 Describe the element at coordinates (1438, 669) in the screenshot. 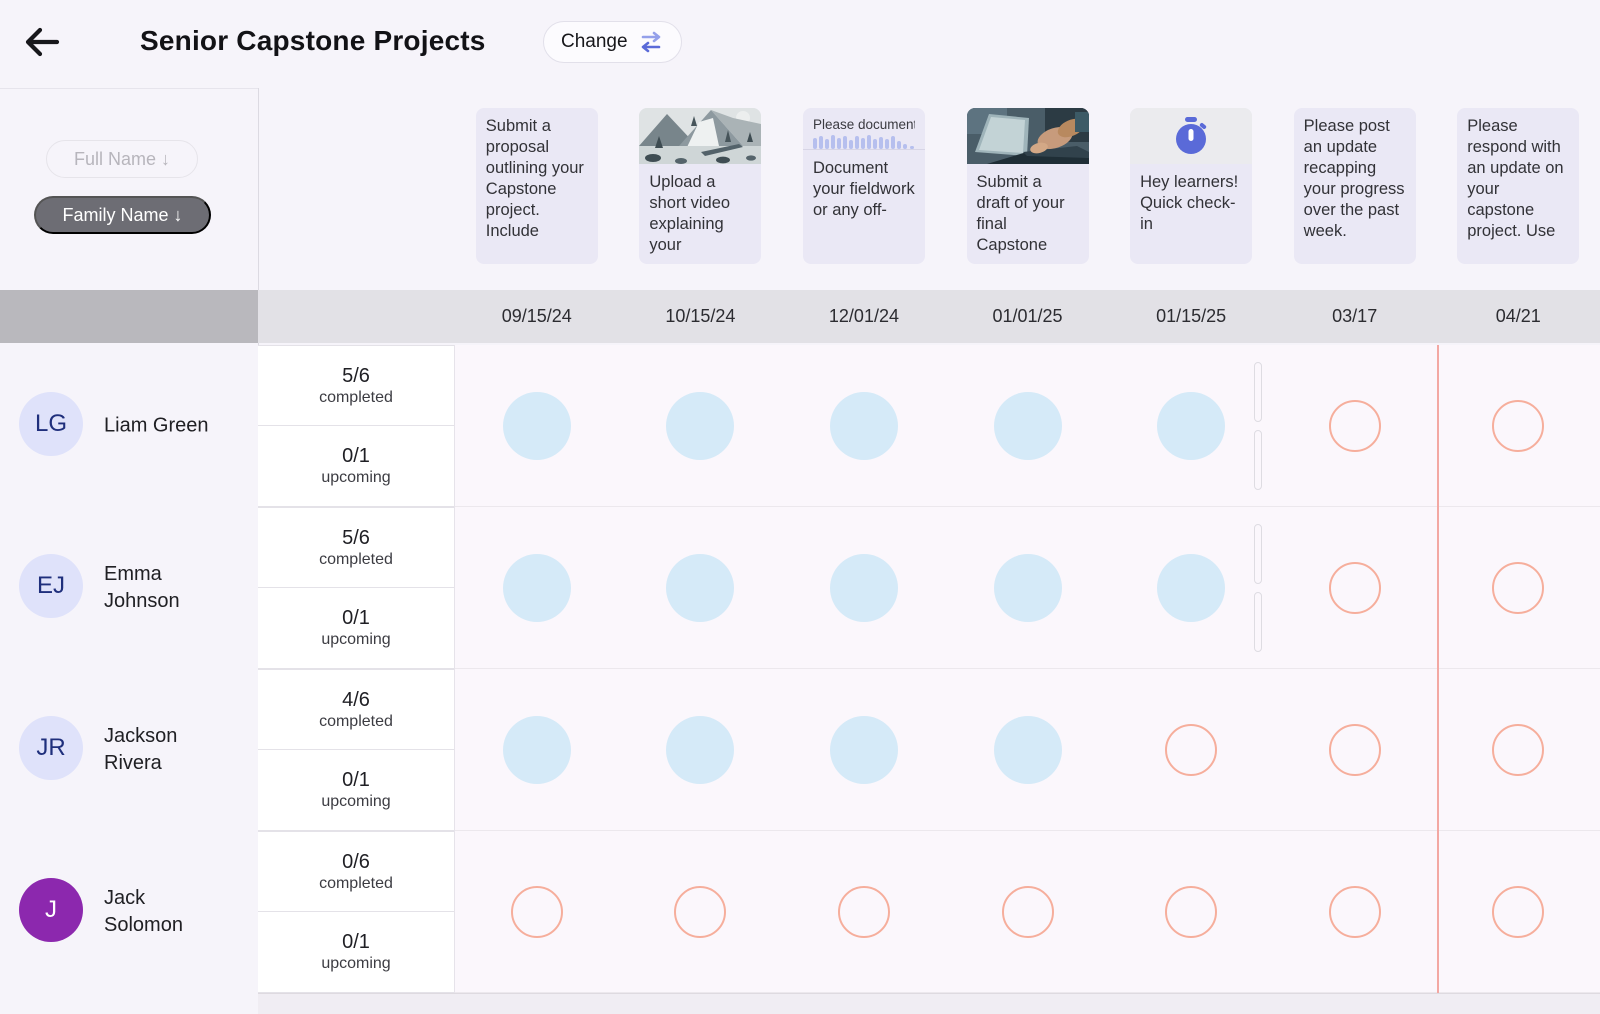

I see `today-line` at that location.